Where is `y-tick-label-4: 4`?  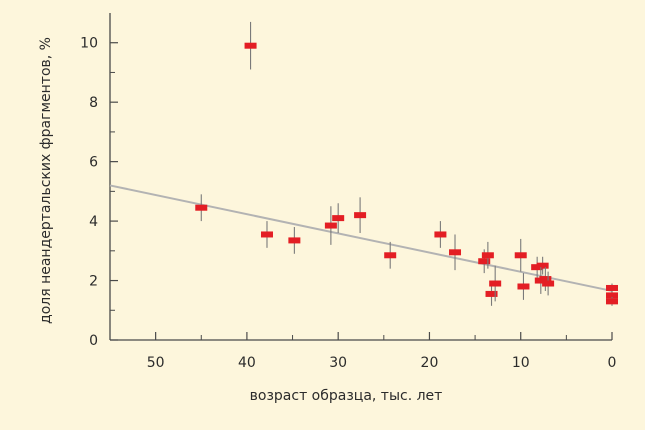
y-tick-label-4: 4 is located at coordinates (93, 222).